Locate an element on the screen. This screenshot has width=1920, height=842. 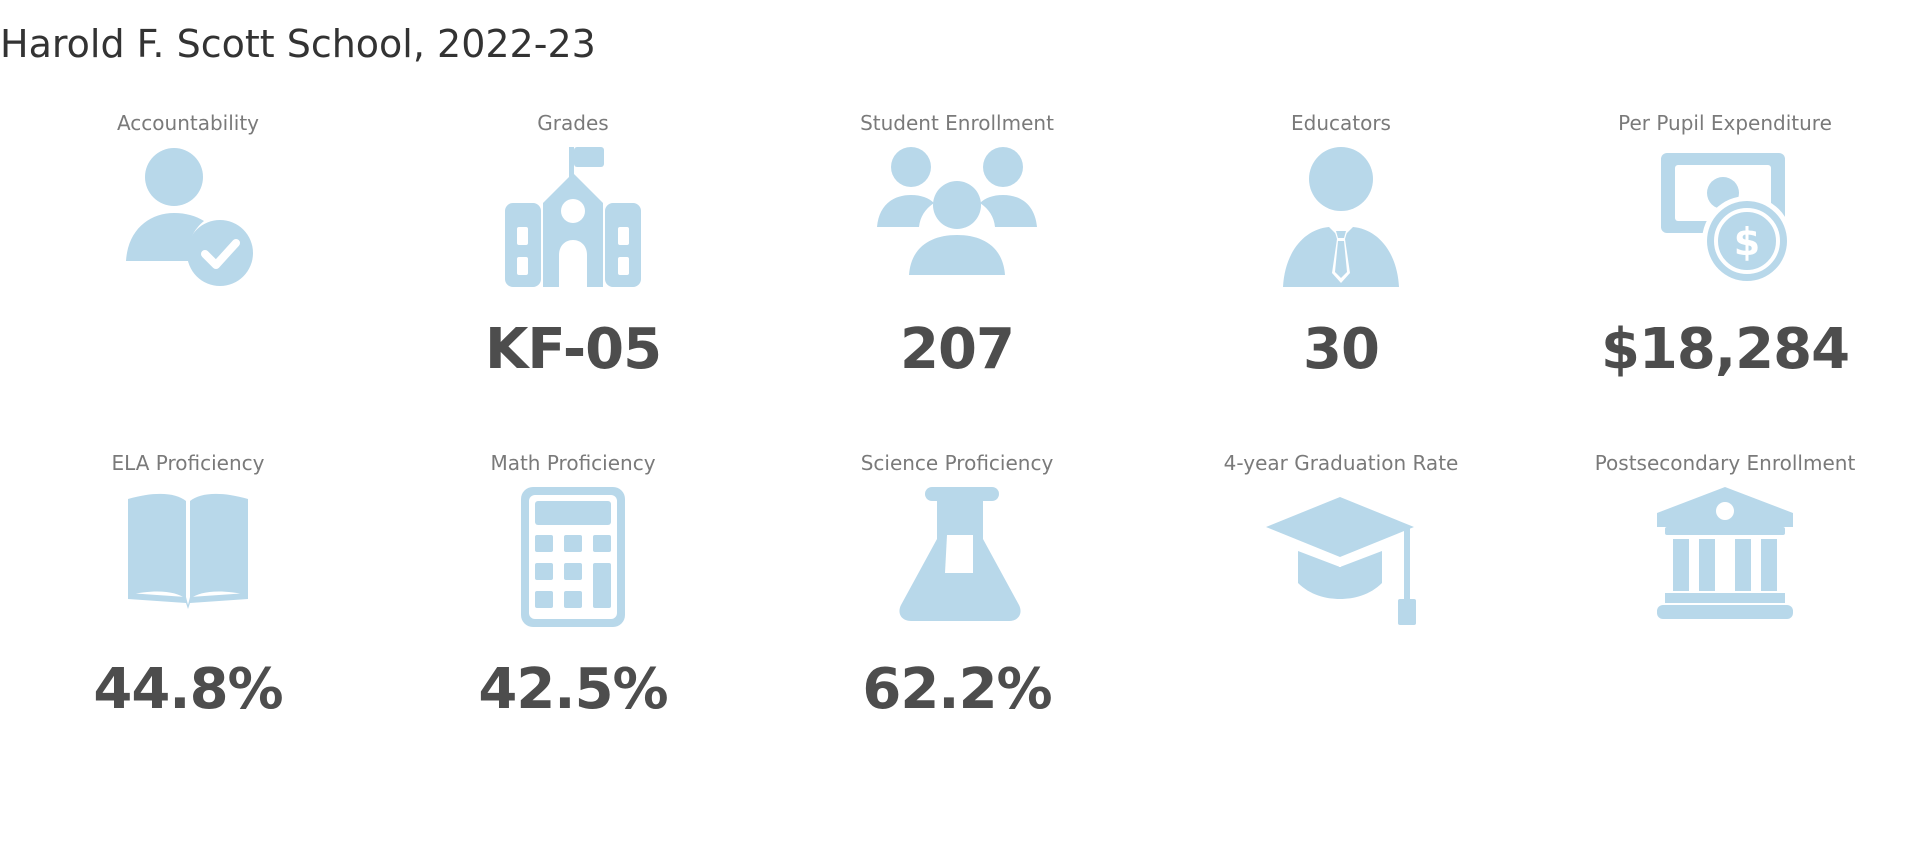
calculator-icon is located at coordinates (573, 557).